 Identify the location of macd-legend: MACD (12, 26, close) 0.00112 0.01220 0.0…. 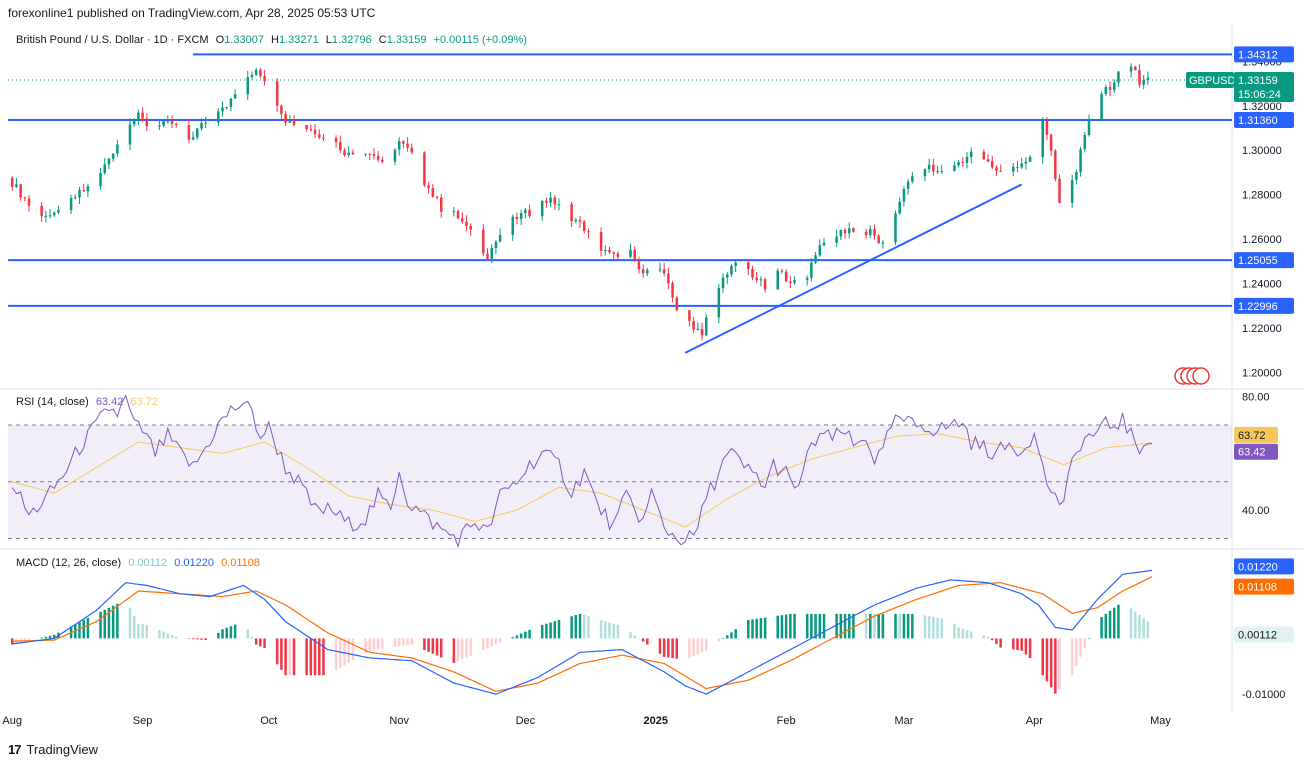
(140, 563).